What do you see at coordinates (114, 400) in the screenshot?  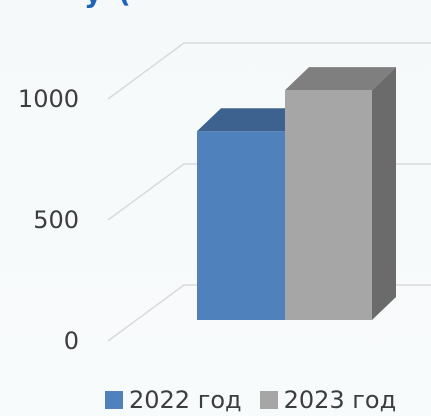 I see `legend-swatch-2022` at bounding box center [114, 400].